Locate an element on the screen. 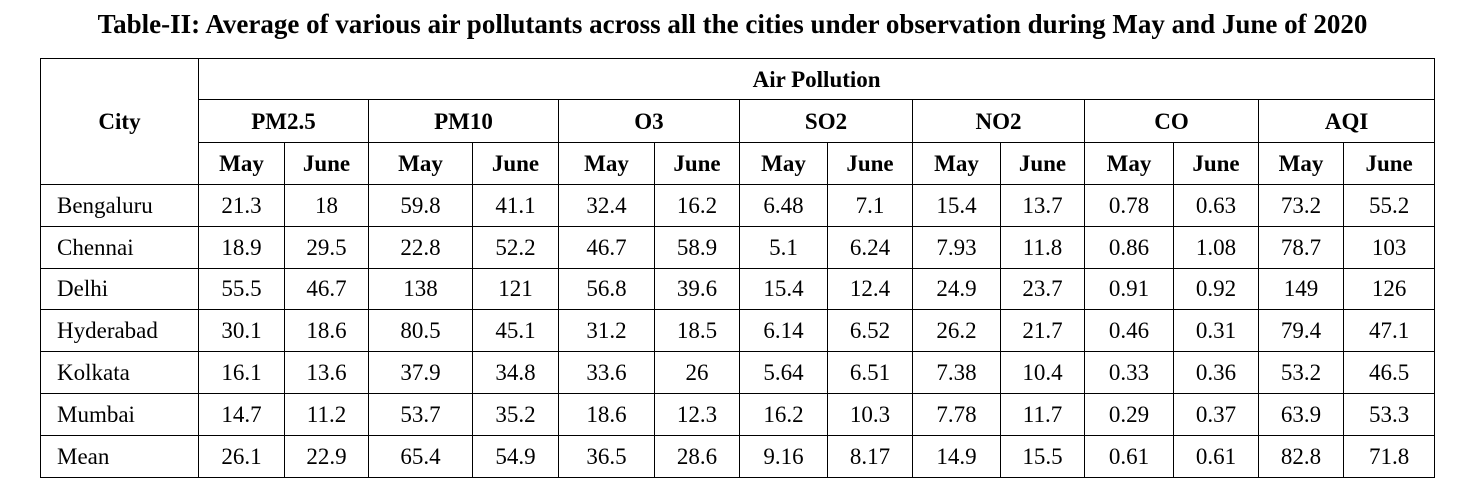  value-cell: 0.91 is located at coordinates (1129, 289).